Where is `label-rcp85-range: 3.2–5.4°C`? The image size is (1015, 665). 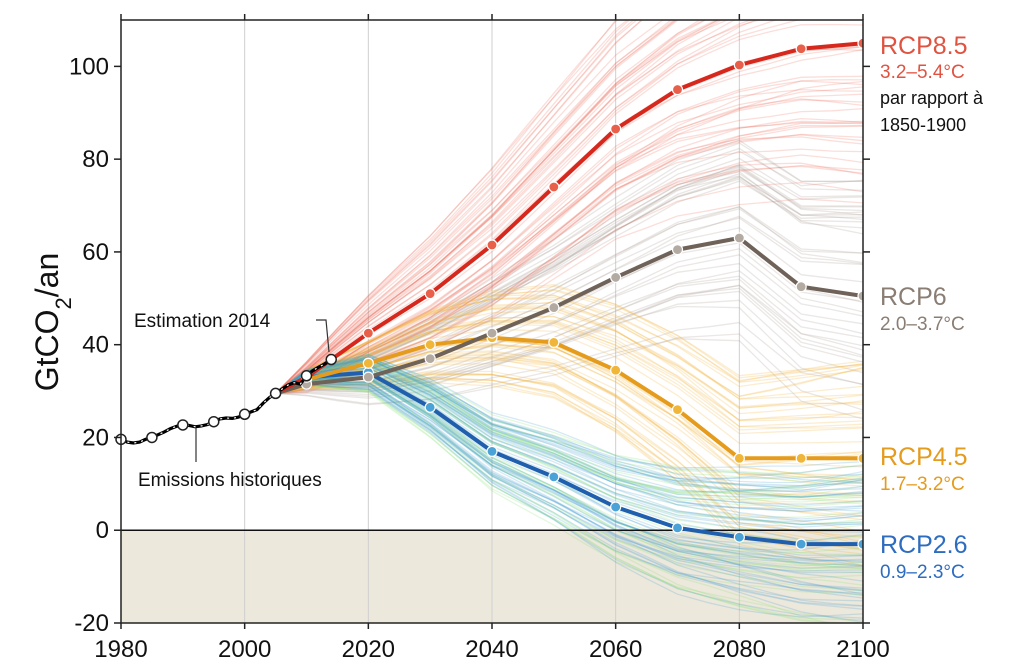
label-rcp85-range: 3.2–5.4°C is located at coordinates (922, 72).